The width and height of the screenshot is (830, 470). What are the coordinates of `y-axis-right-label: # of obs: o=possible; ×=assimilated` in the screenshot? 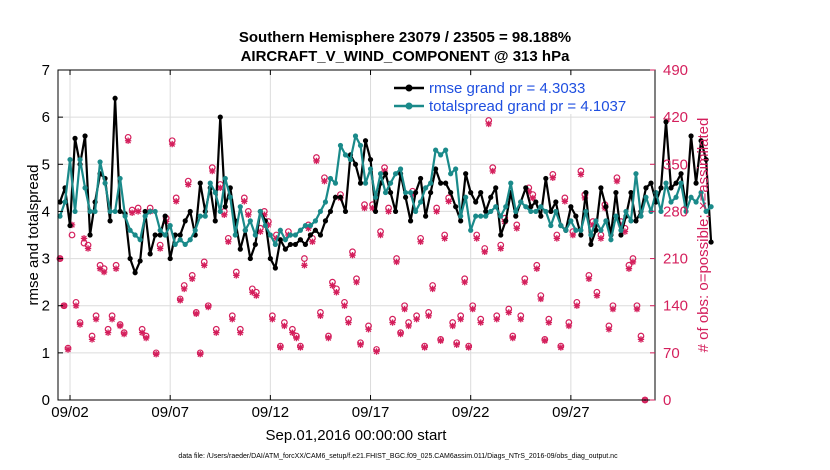 It's located at (703, 235).